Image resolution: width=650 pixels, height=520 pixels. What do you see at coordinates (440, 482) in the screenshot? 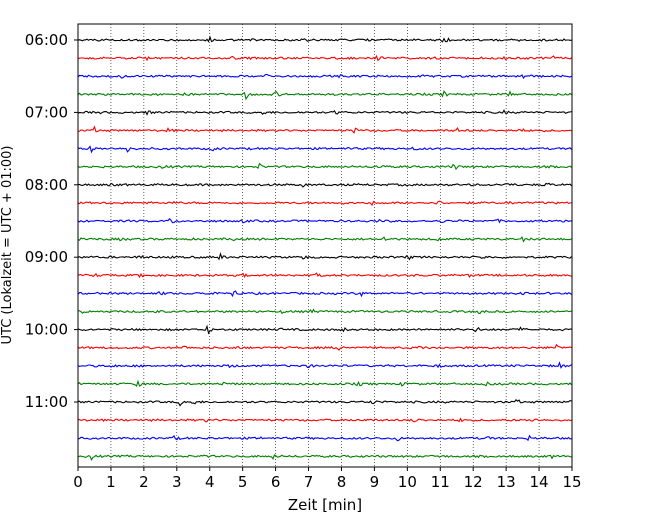
I see `x-tick-label: 11` at bounding box center [440, 482].